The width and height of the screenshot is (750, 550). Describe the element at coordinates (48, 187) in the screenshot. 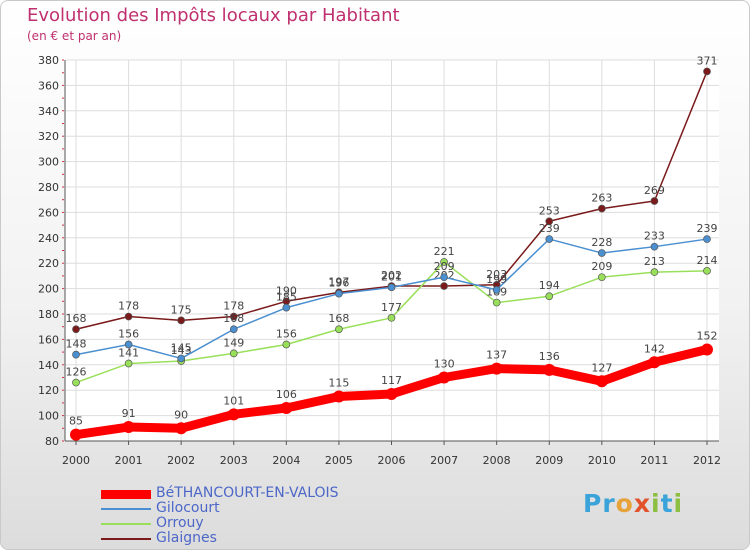

I see `y-tick-label: 280` at that location.